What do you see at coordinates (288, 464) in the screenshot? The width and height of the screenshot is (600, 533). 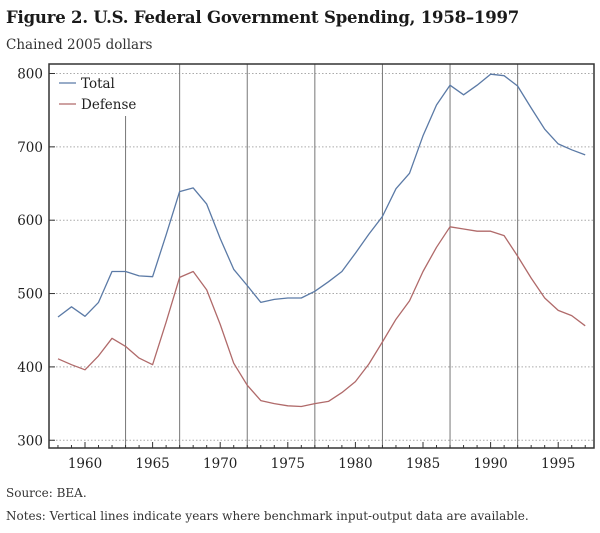 I see `x-tick-label: 1975` at bounding box center [288, 464].